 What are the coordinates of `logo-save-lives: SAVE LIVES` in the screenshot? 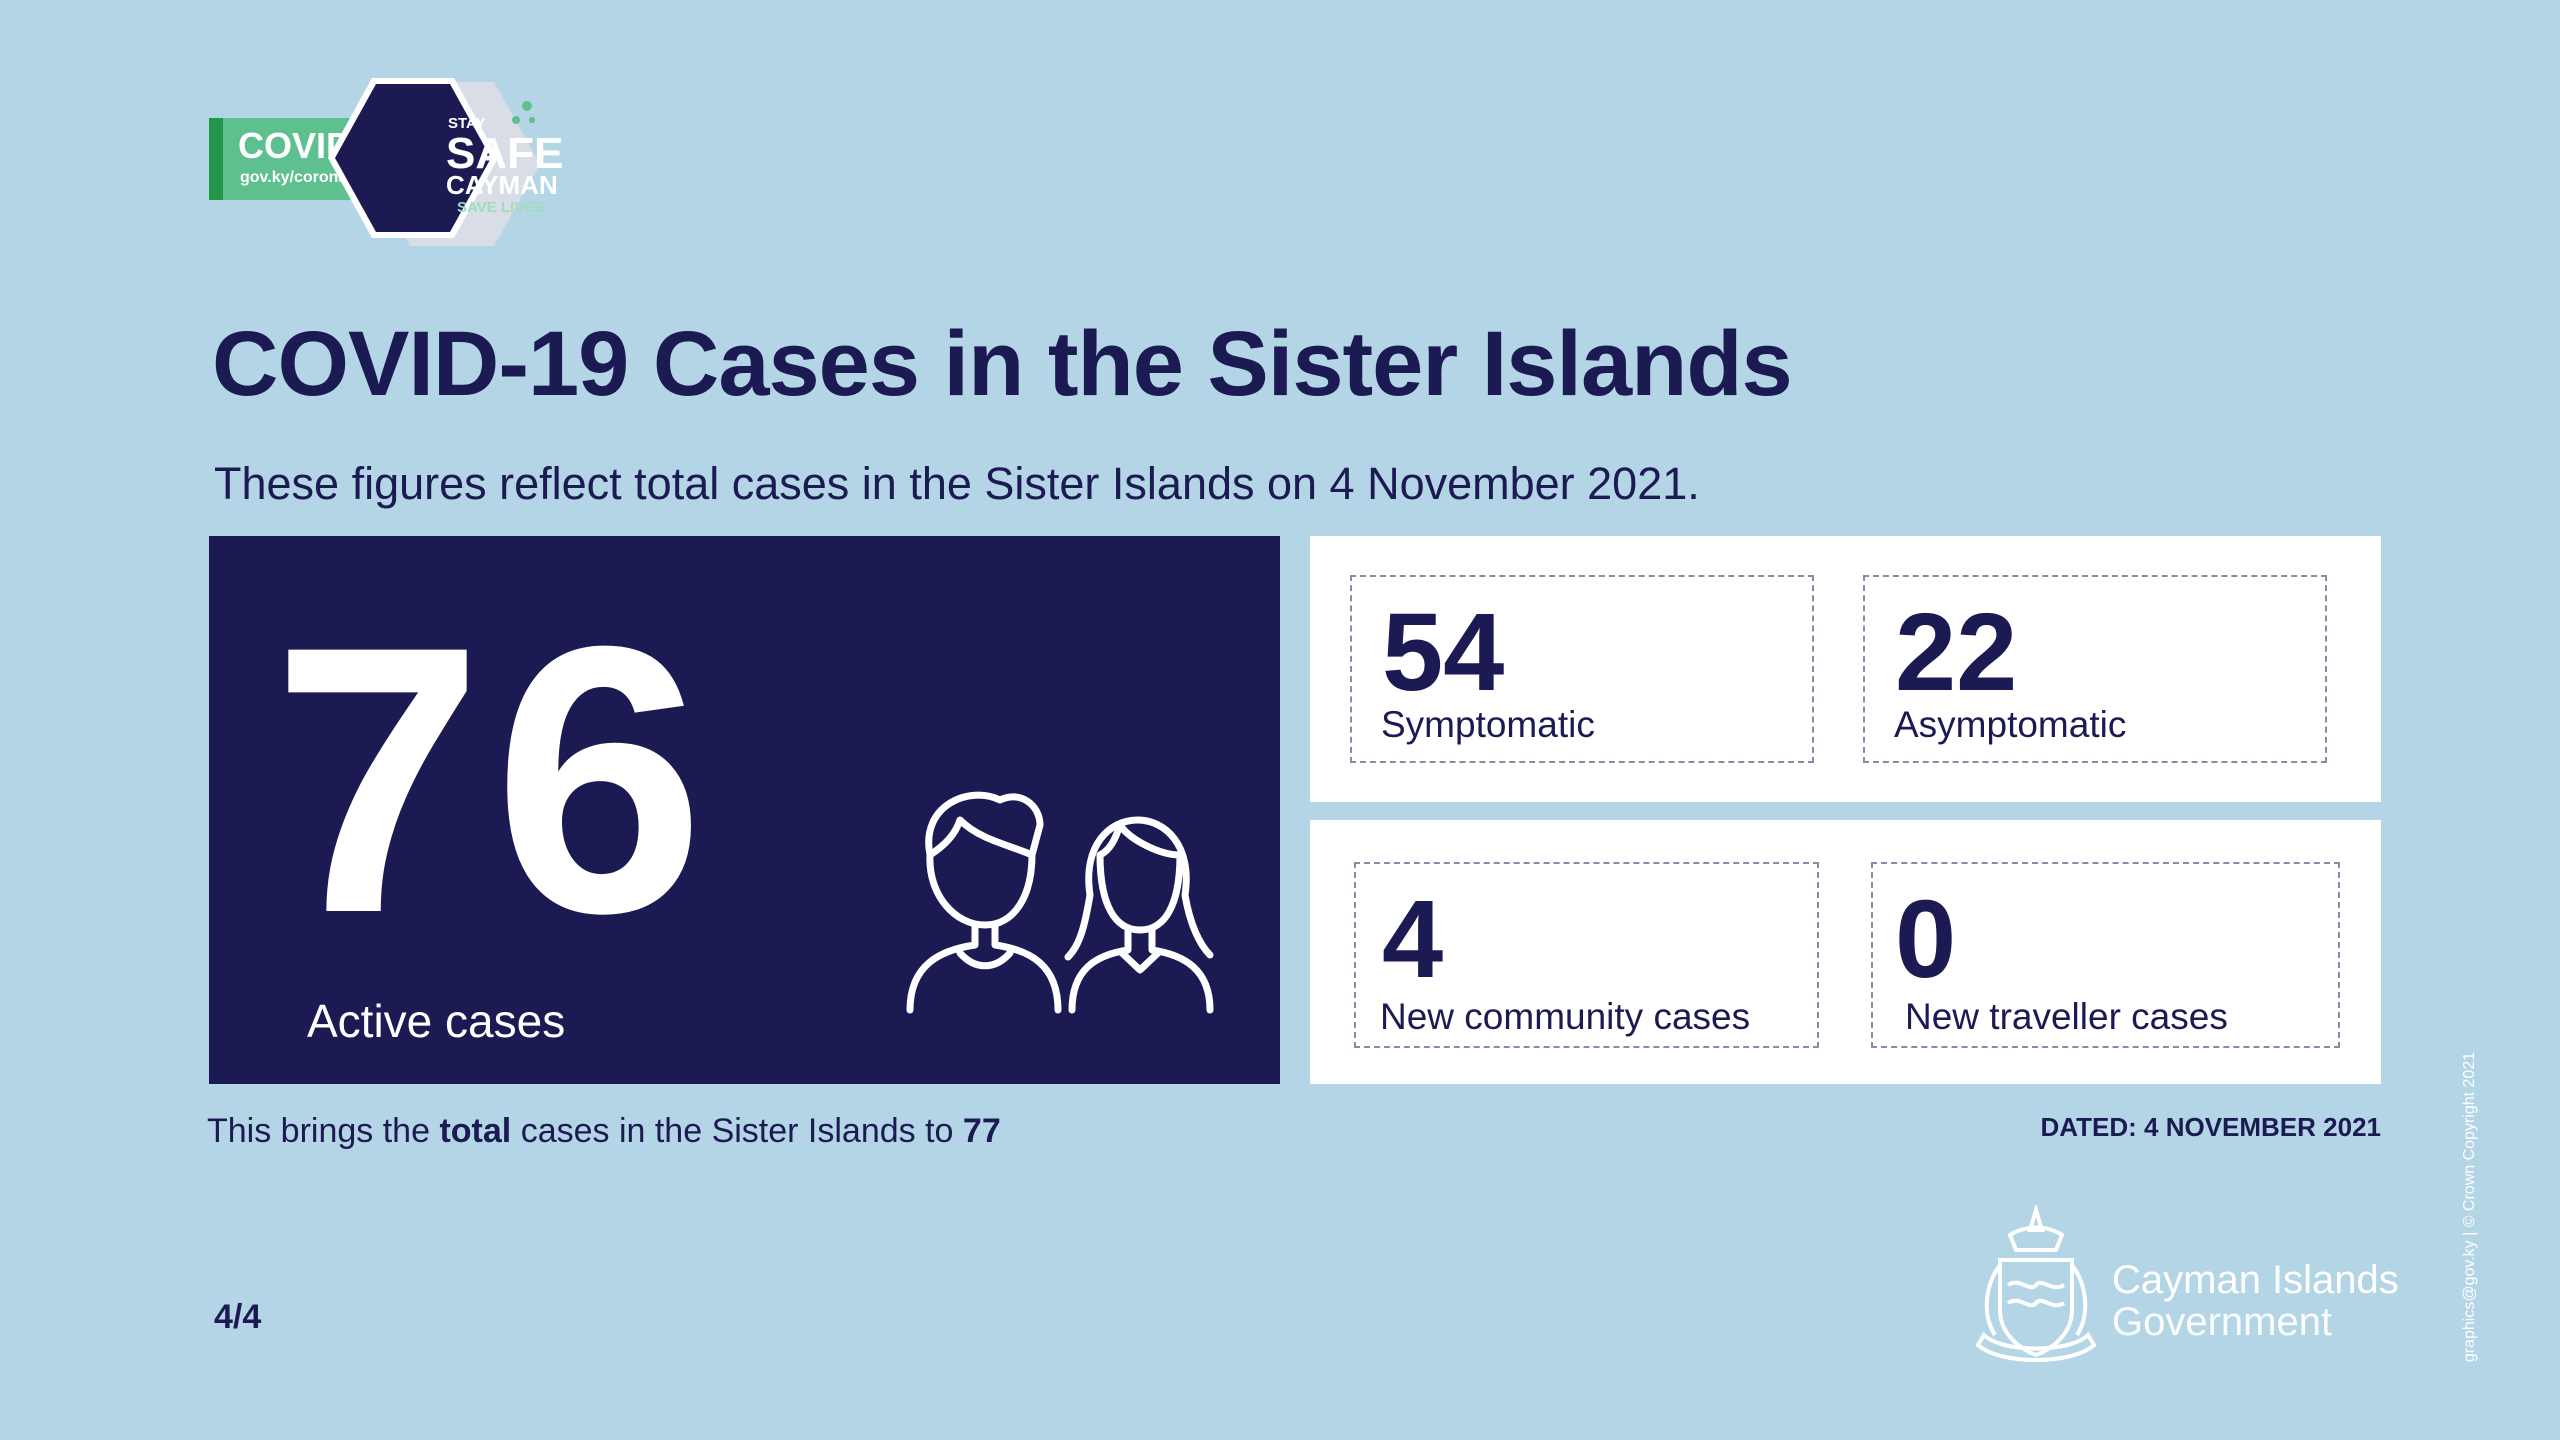 It's located at (500, 207).